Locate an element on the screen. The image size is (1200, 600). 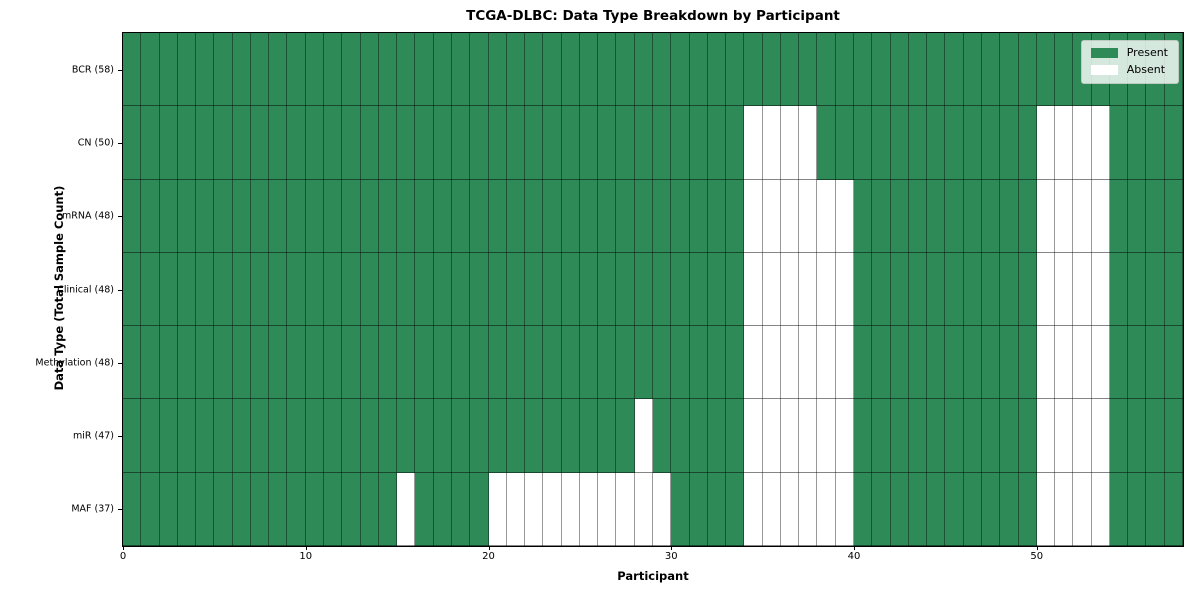
absent-swatch-icon is located at coordinates (1104, 70).